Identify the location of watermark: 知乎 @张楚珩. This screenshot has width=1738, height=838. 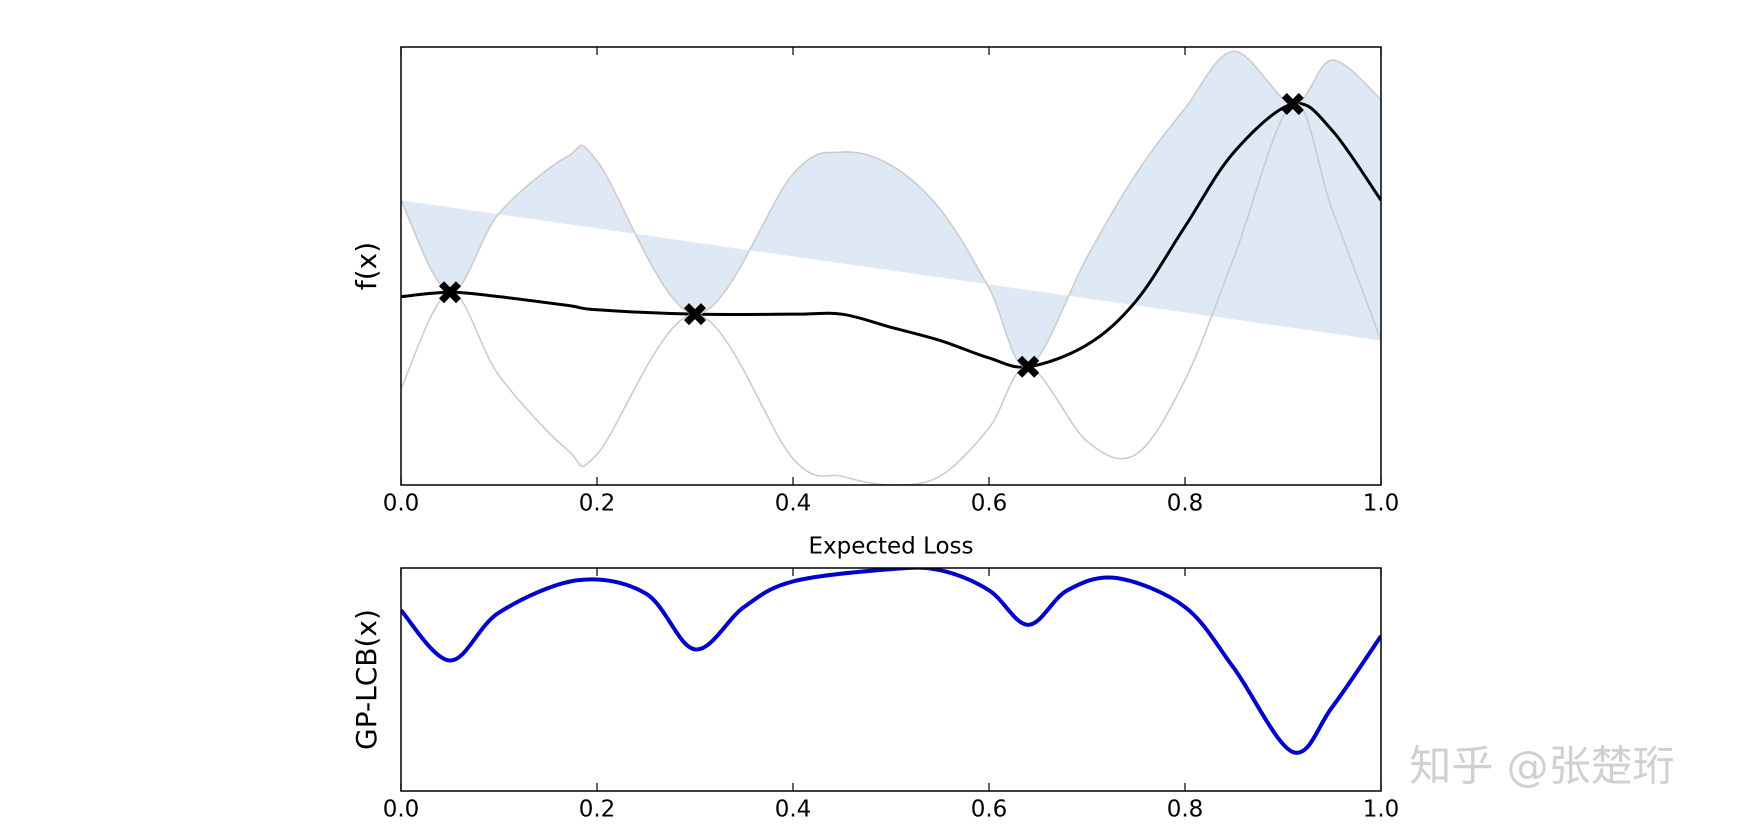
(1541, 766).